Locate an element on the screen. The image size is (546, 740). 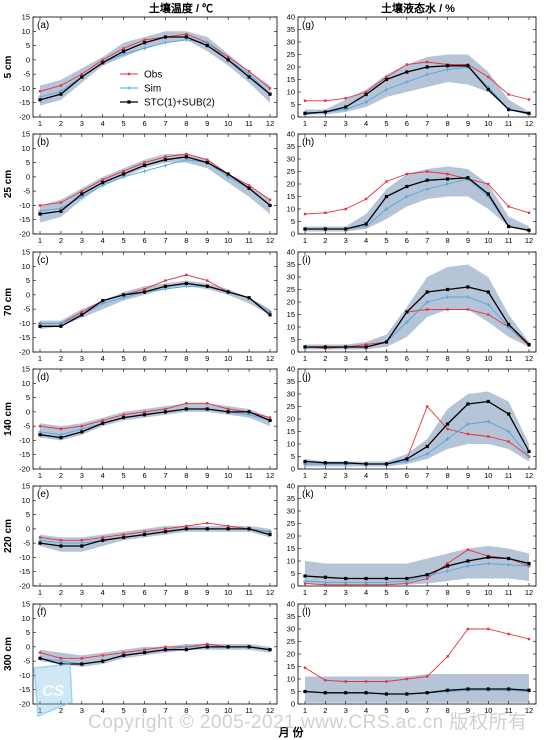
plot-frame is located at coordinates (155, 536).